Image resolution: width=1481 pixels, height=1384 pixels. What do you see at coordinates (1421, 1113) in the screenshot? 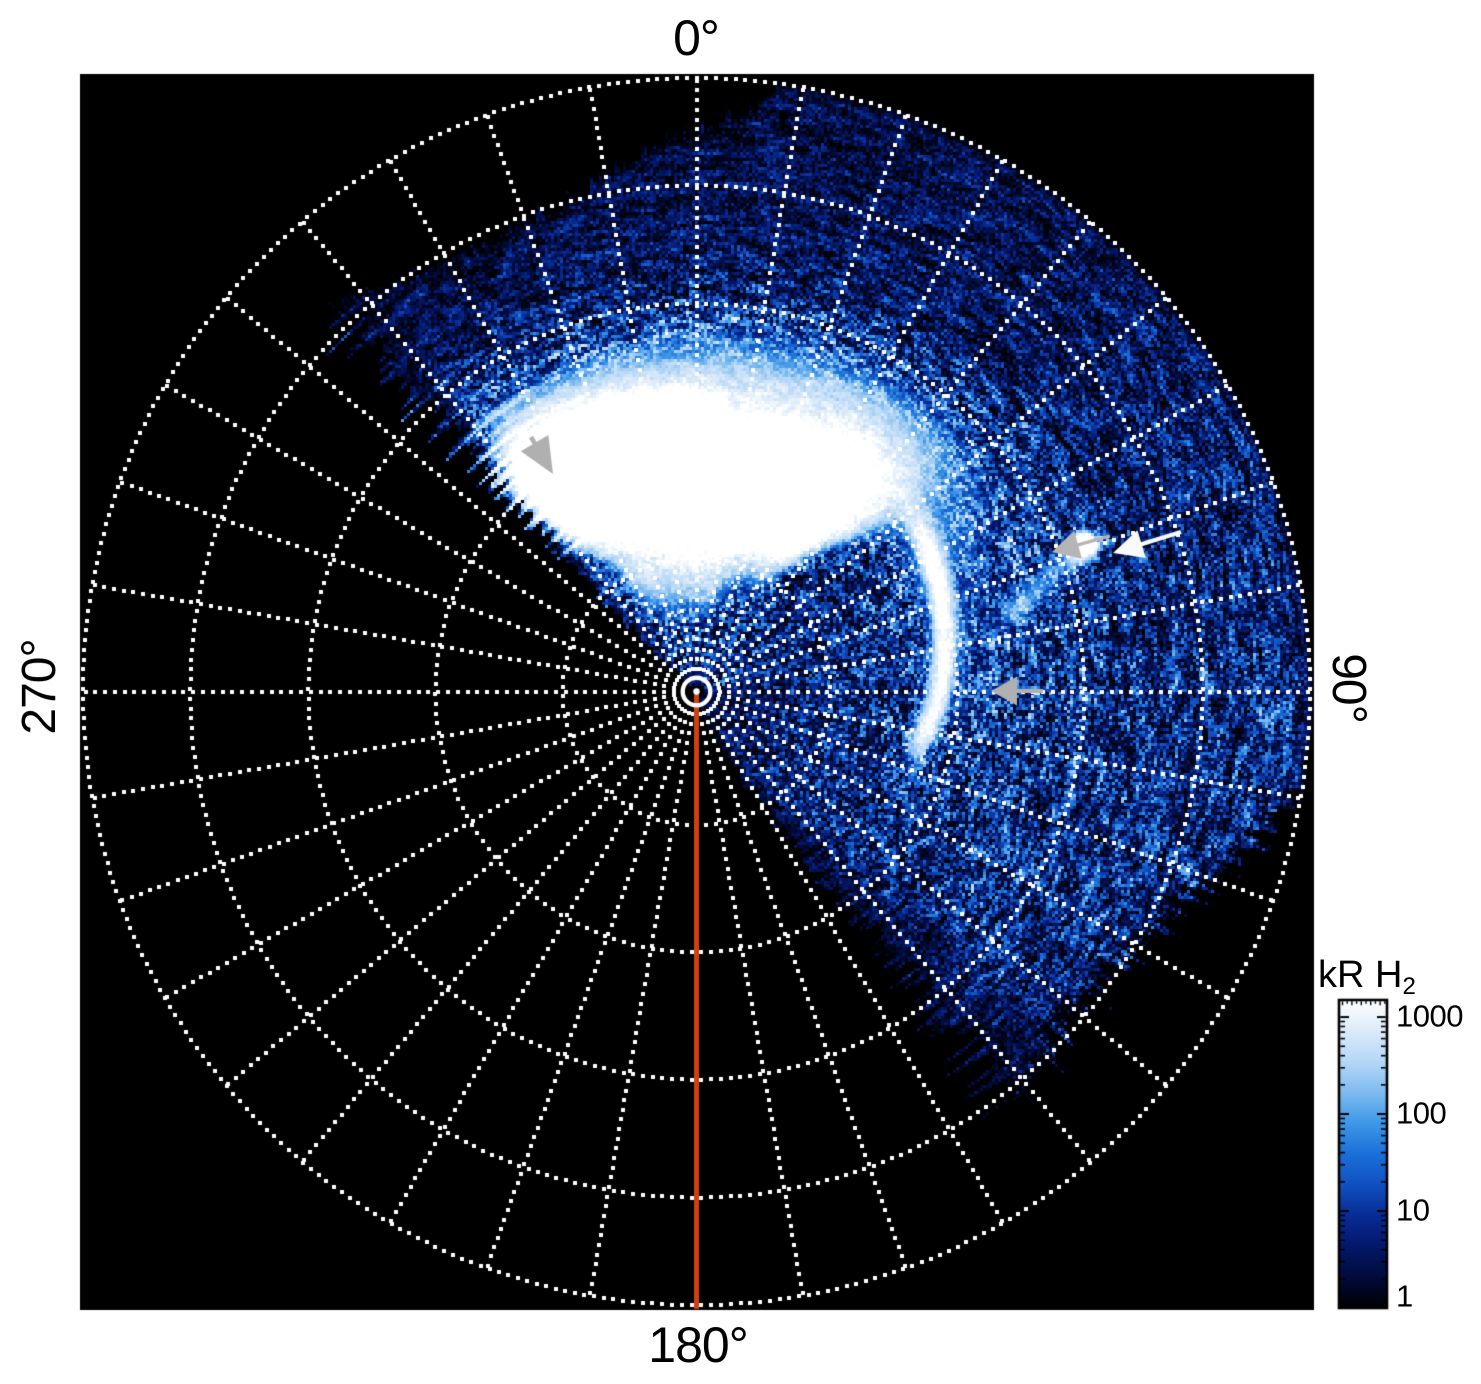
I see `colorbar-tick-label-100: 100` at bounding box center [1421, 1113].